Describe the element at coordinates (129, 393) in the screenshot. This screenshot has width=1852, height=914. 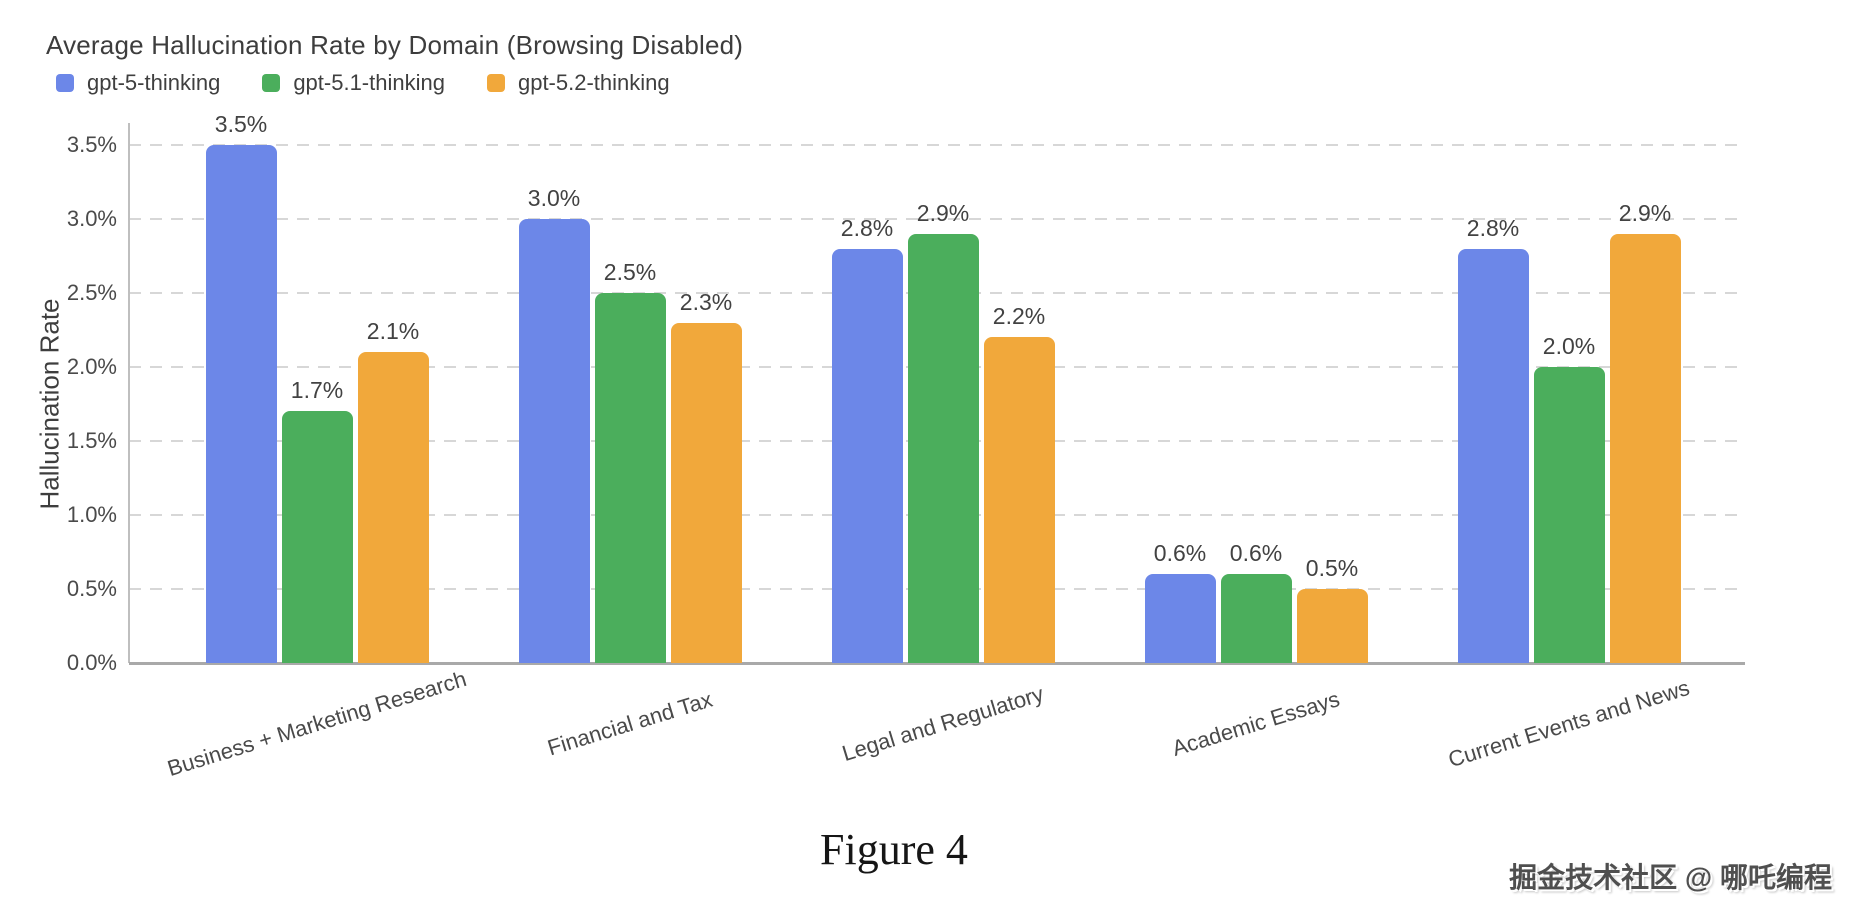
I see `y-axis-line` at that location.